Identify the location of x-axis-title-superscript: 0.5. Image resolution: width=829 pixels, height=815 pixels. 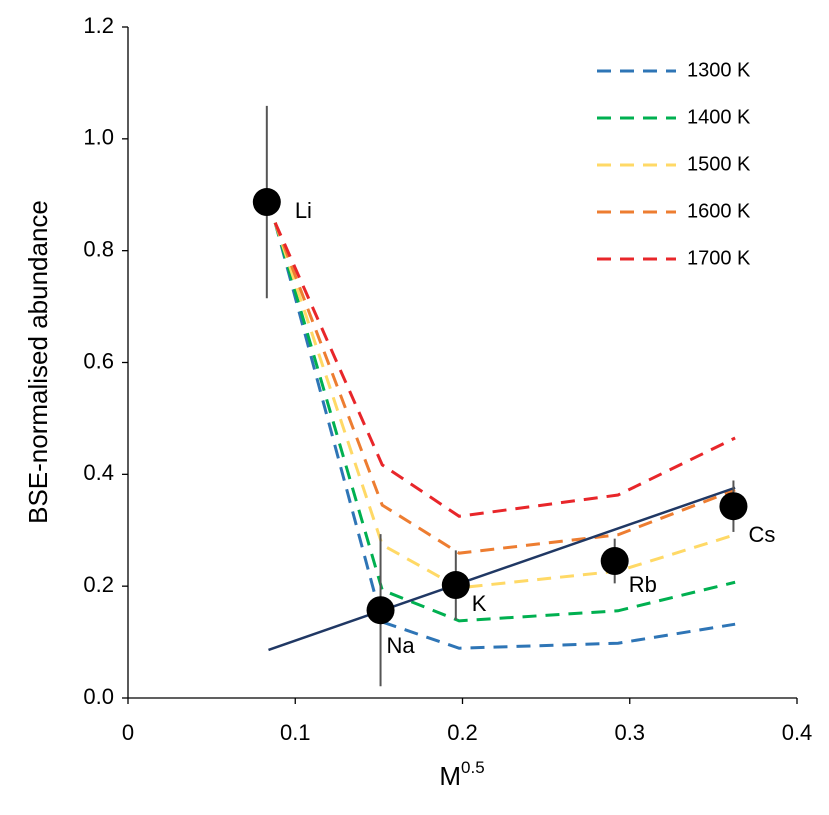
(473, 767).